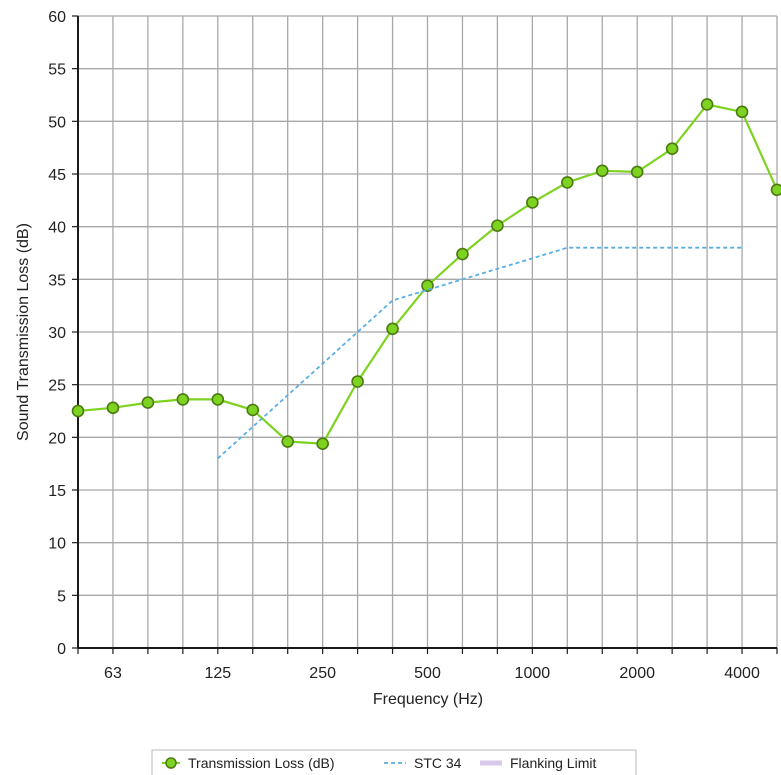 Image resolution: width=781 pixels, height=775 pixels. What do you see at coordinates (57, 175) in the screenshot?
I see `y-tick-label: 45` at bounding box center [57, 175].